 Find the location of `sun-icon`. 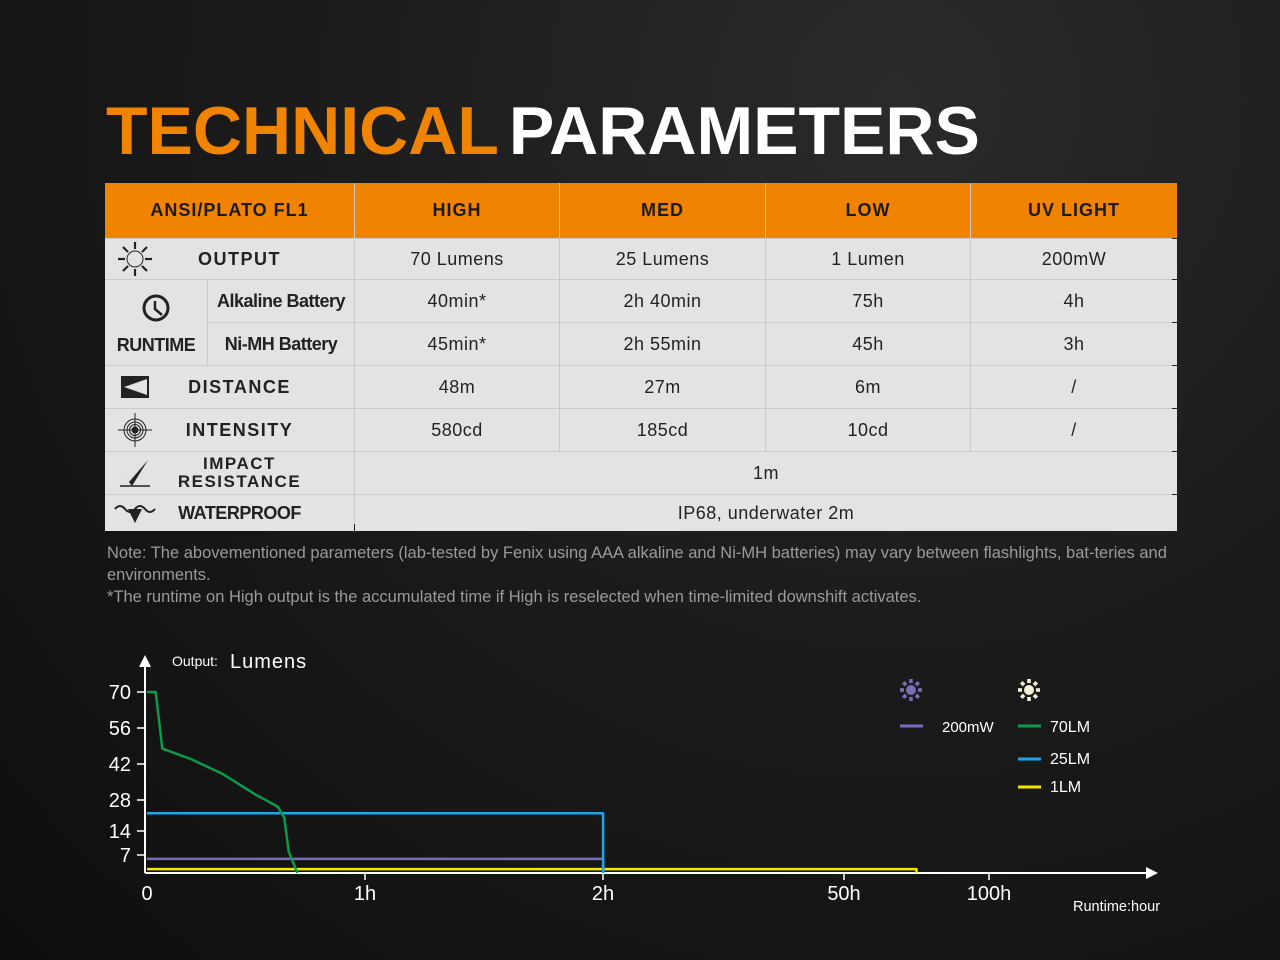

sun-icon is located at coordinates (135, 259).